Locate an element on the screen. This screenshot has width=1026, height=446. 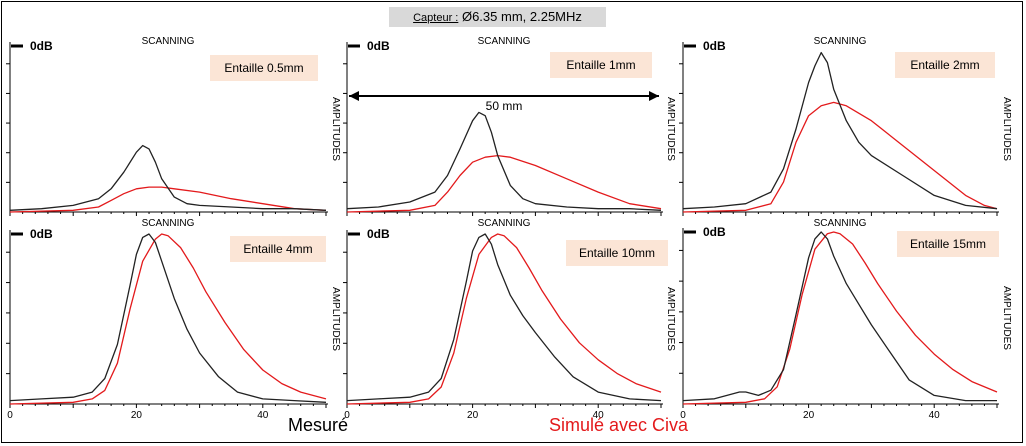
dimension-arrow-left-head is located at coordinates (354, 96).